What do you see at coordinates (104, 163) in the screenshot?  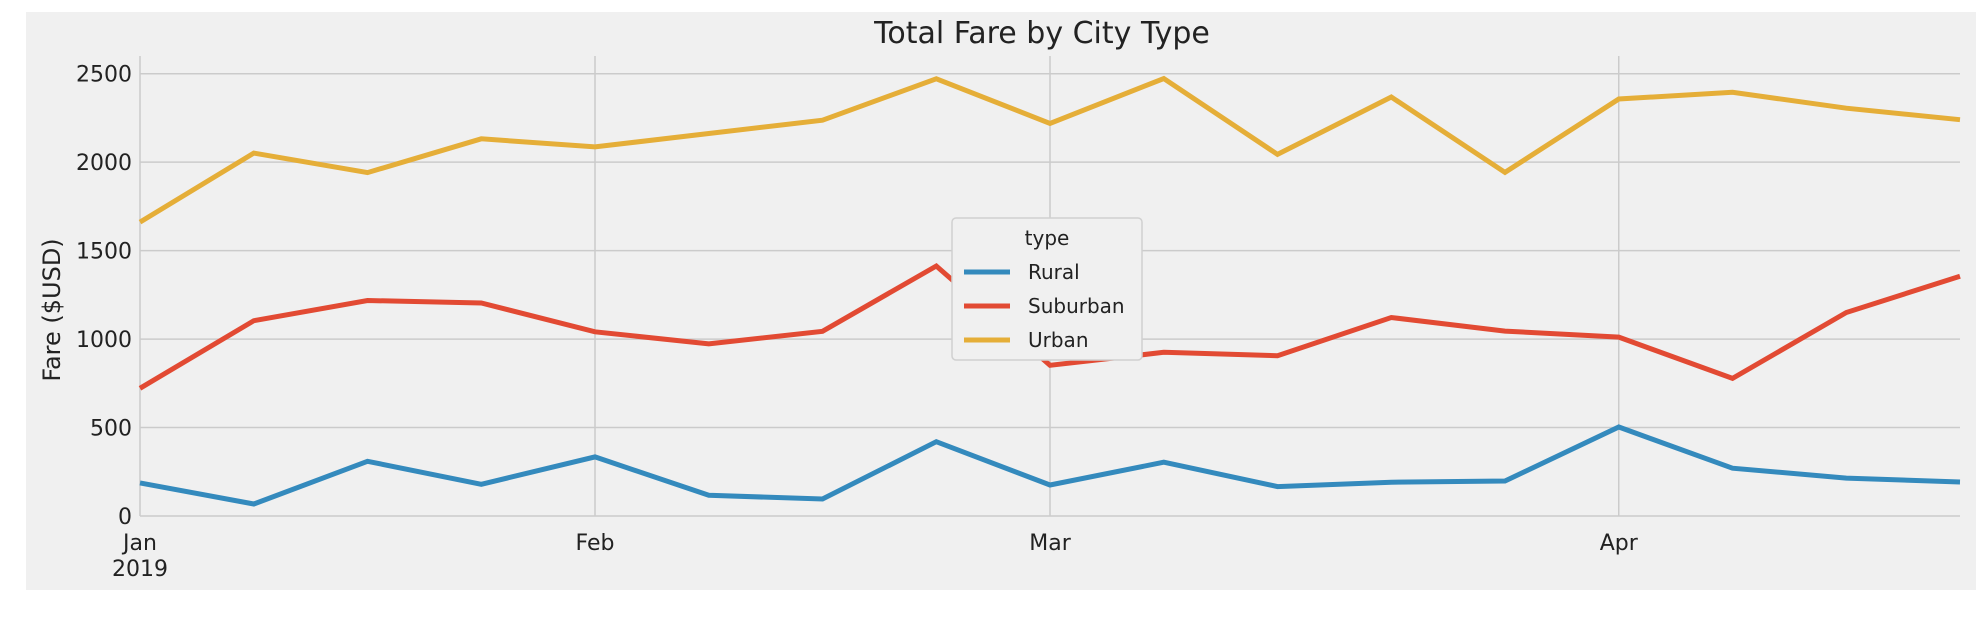 I see `y-tick-label: 2000` at bounding box center [104, 163].